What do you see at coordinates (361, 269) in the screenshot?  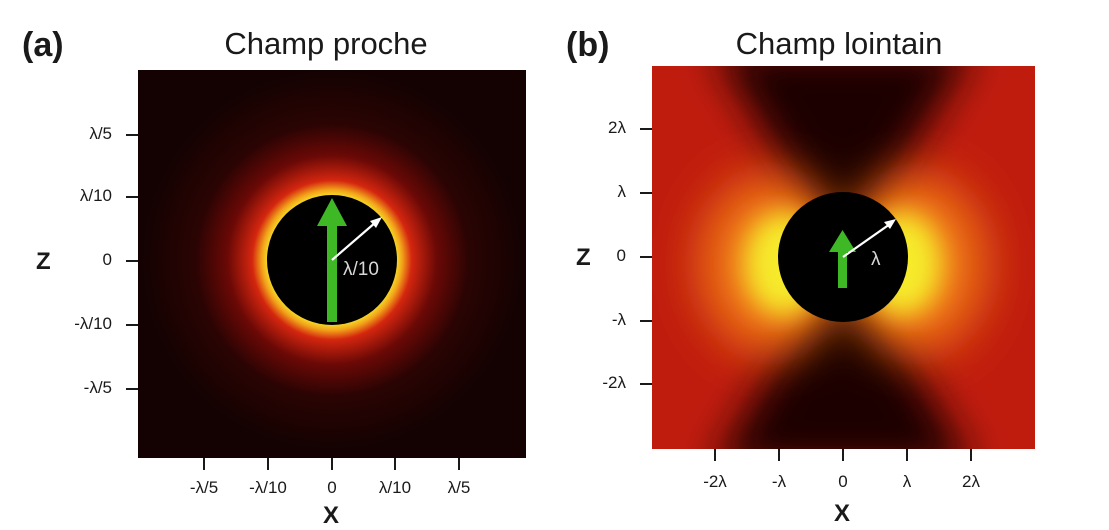 I see `radius-label: λ/10` at bounding box center [361, 269].